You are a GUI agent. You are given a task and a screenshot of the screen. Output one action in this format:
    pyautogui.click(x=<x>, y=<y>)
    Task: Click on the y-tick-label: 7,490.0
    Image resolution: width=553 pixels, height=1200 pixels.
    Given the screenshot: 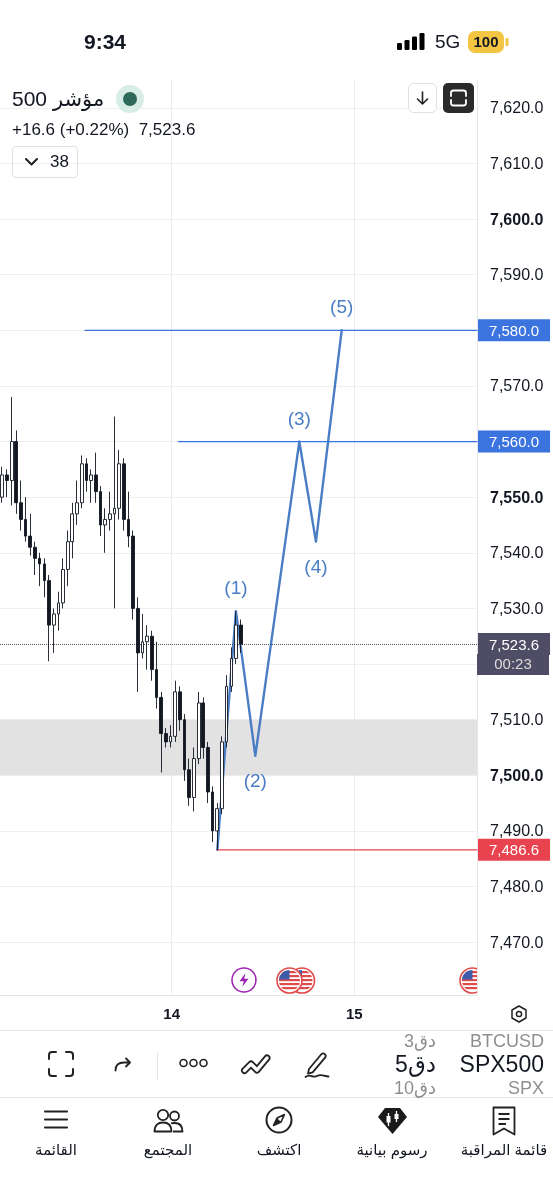 What is the action you would take?
    pyautogui.click(x=517, y=831)
    